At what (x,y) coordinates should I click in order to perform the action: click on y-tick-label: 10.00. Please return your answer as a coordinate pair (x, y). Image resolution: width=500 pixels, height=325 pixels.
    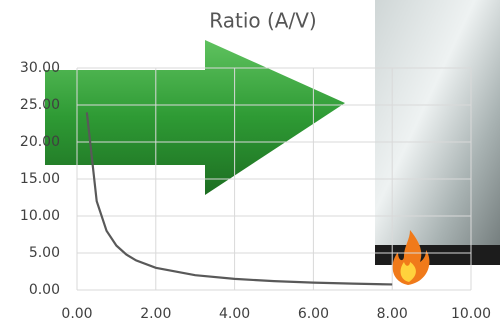
    Looking at the image, I should click on (40, 216).